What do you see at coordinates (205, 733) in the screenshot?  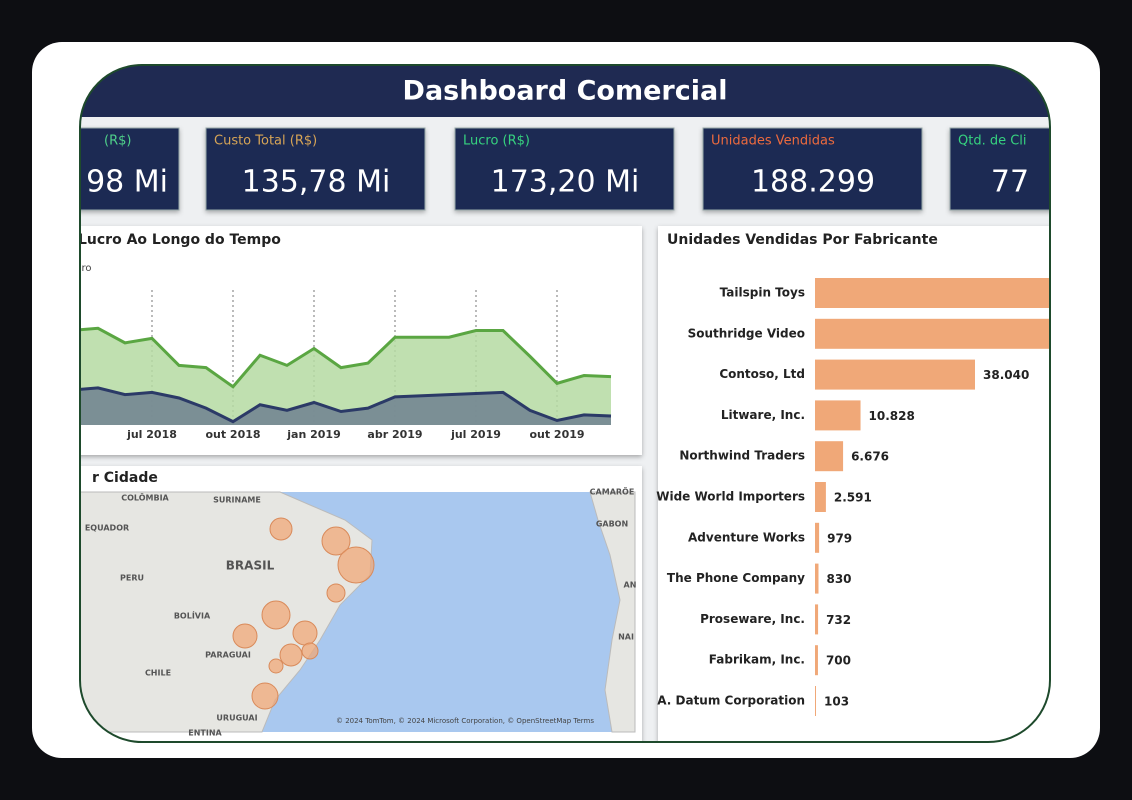 I see `map-label: ENTINA` at bounding box center [205, 733].